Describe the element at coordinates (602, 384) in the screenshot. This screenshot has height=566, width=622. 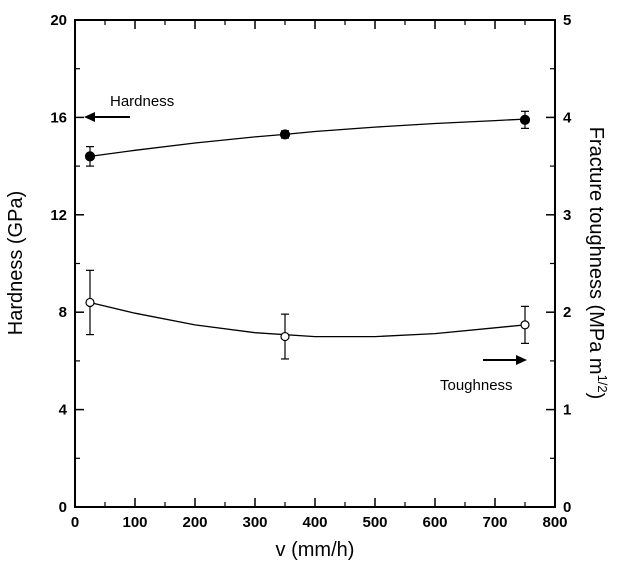
I see `y-axis-right-title-sup: 1/2` at that location.